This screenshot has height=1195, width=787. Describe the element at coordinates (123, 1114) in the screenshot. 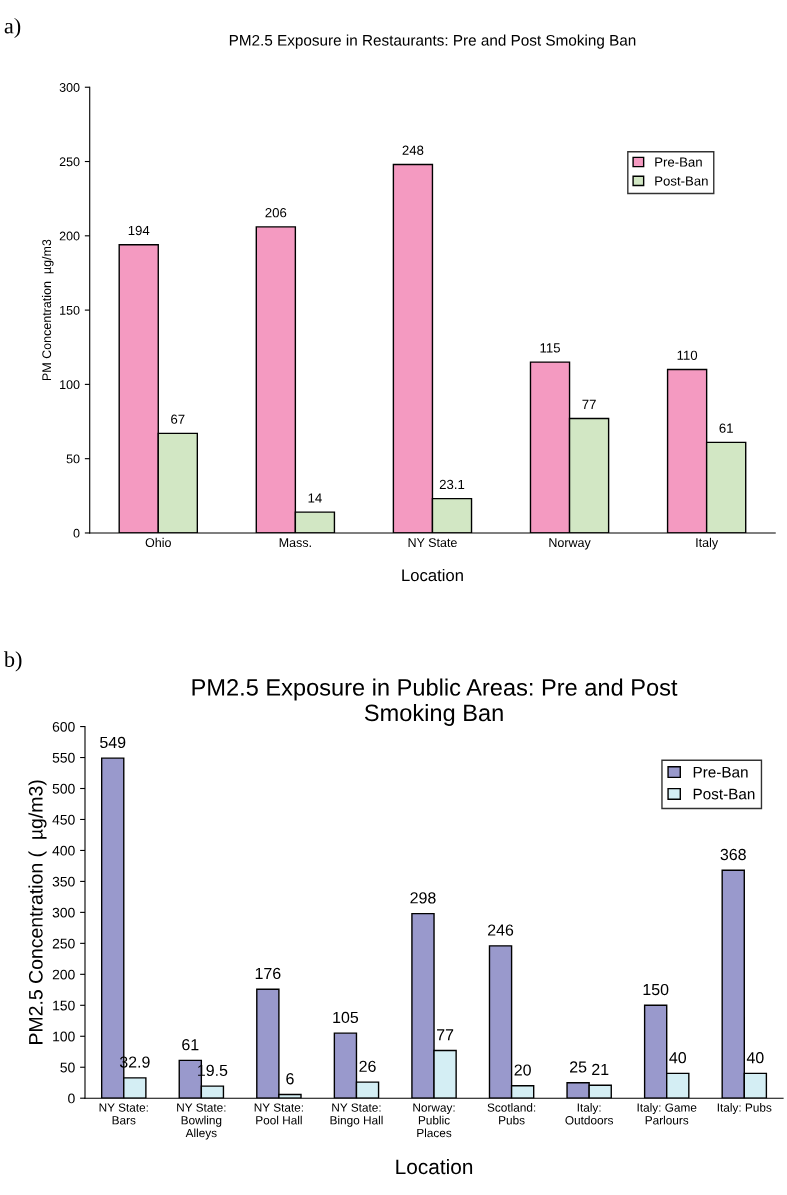

I see `x-tick-label: NY State: Bars` at that location.